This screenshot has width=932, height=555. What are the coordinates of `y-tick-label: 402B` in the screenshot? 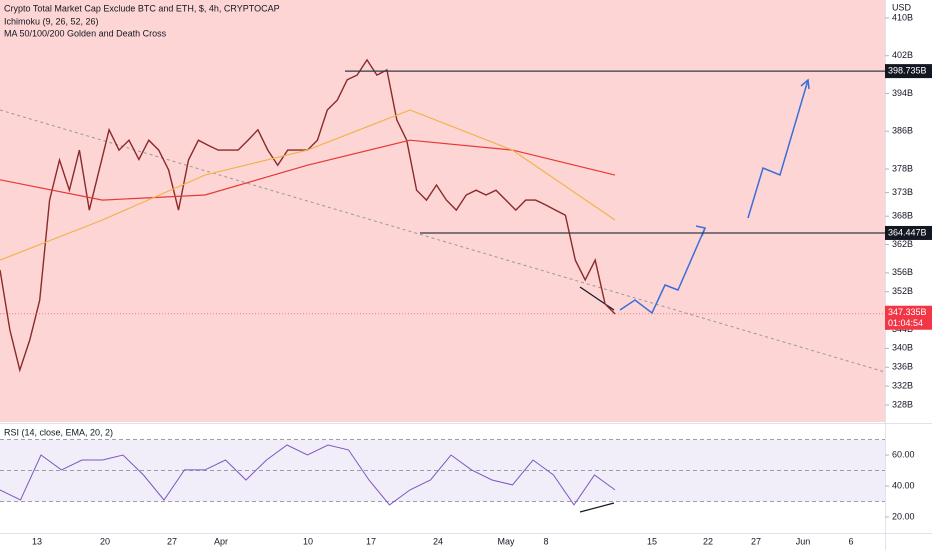 It's located at (902, 55).